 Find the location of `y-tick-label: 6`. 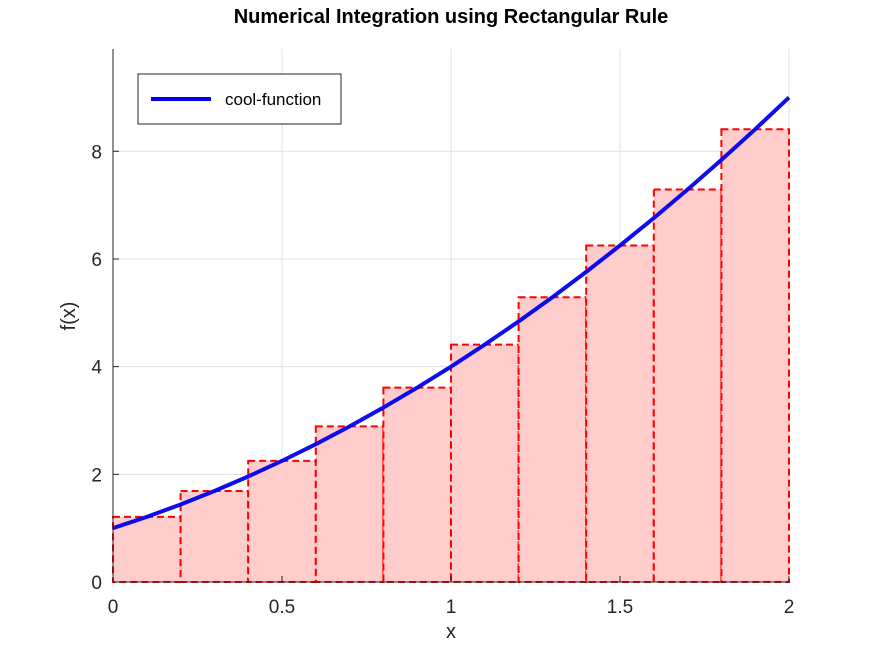

y-tick-label: 6 is located at coordinates (96, 260).